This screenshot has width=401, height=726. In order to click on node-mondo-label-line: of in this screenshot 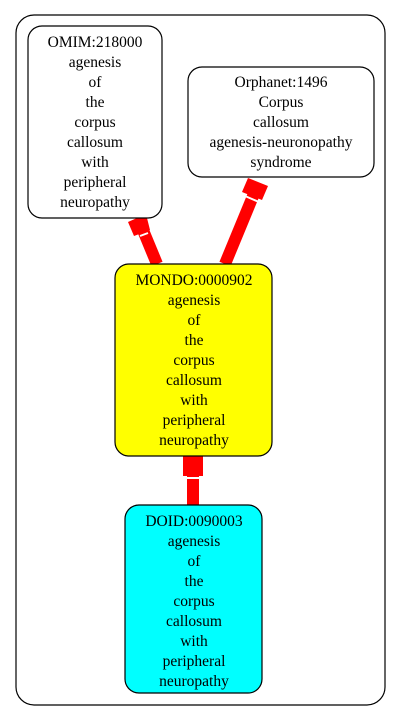, I will do `click(195, 320)`.